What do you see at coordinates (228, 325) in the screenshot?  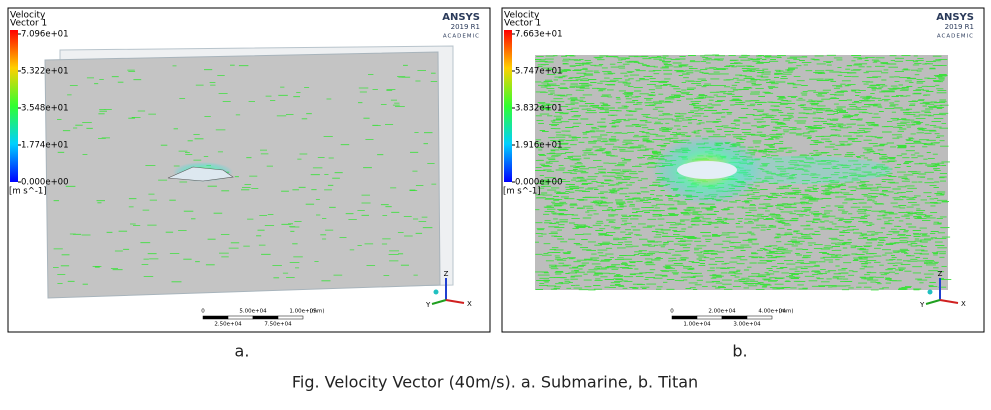 I see `scale-label: 2.50e+04` at bounding box center [228, 325].